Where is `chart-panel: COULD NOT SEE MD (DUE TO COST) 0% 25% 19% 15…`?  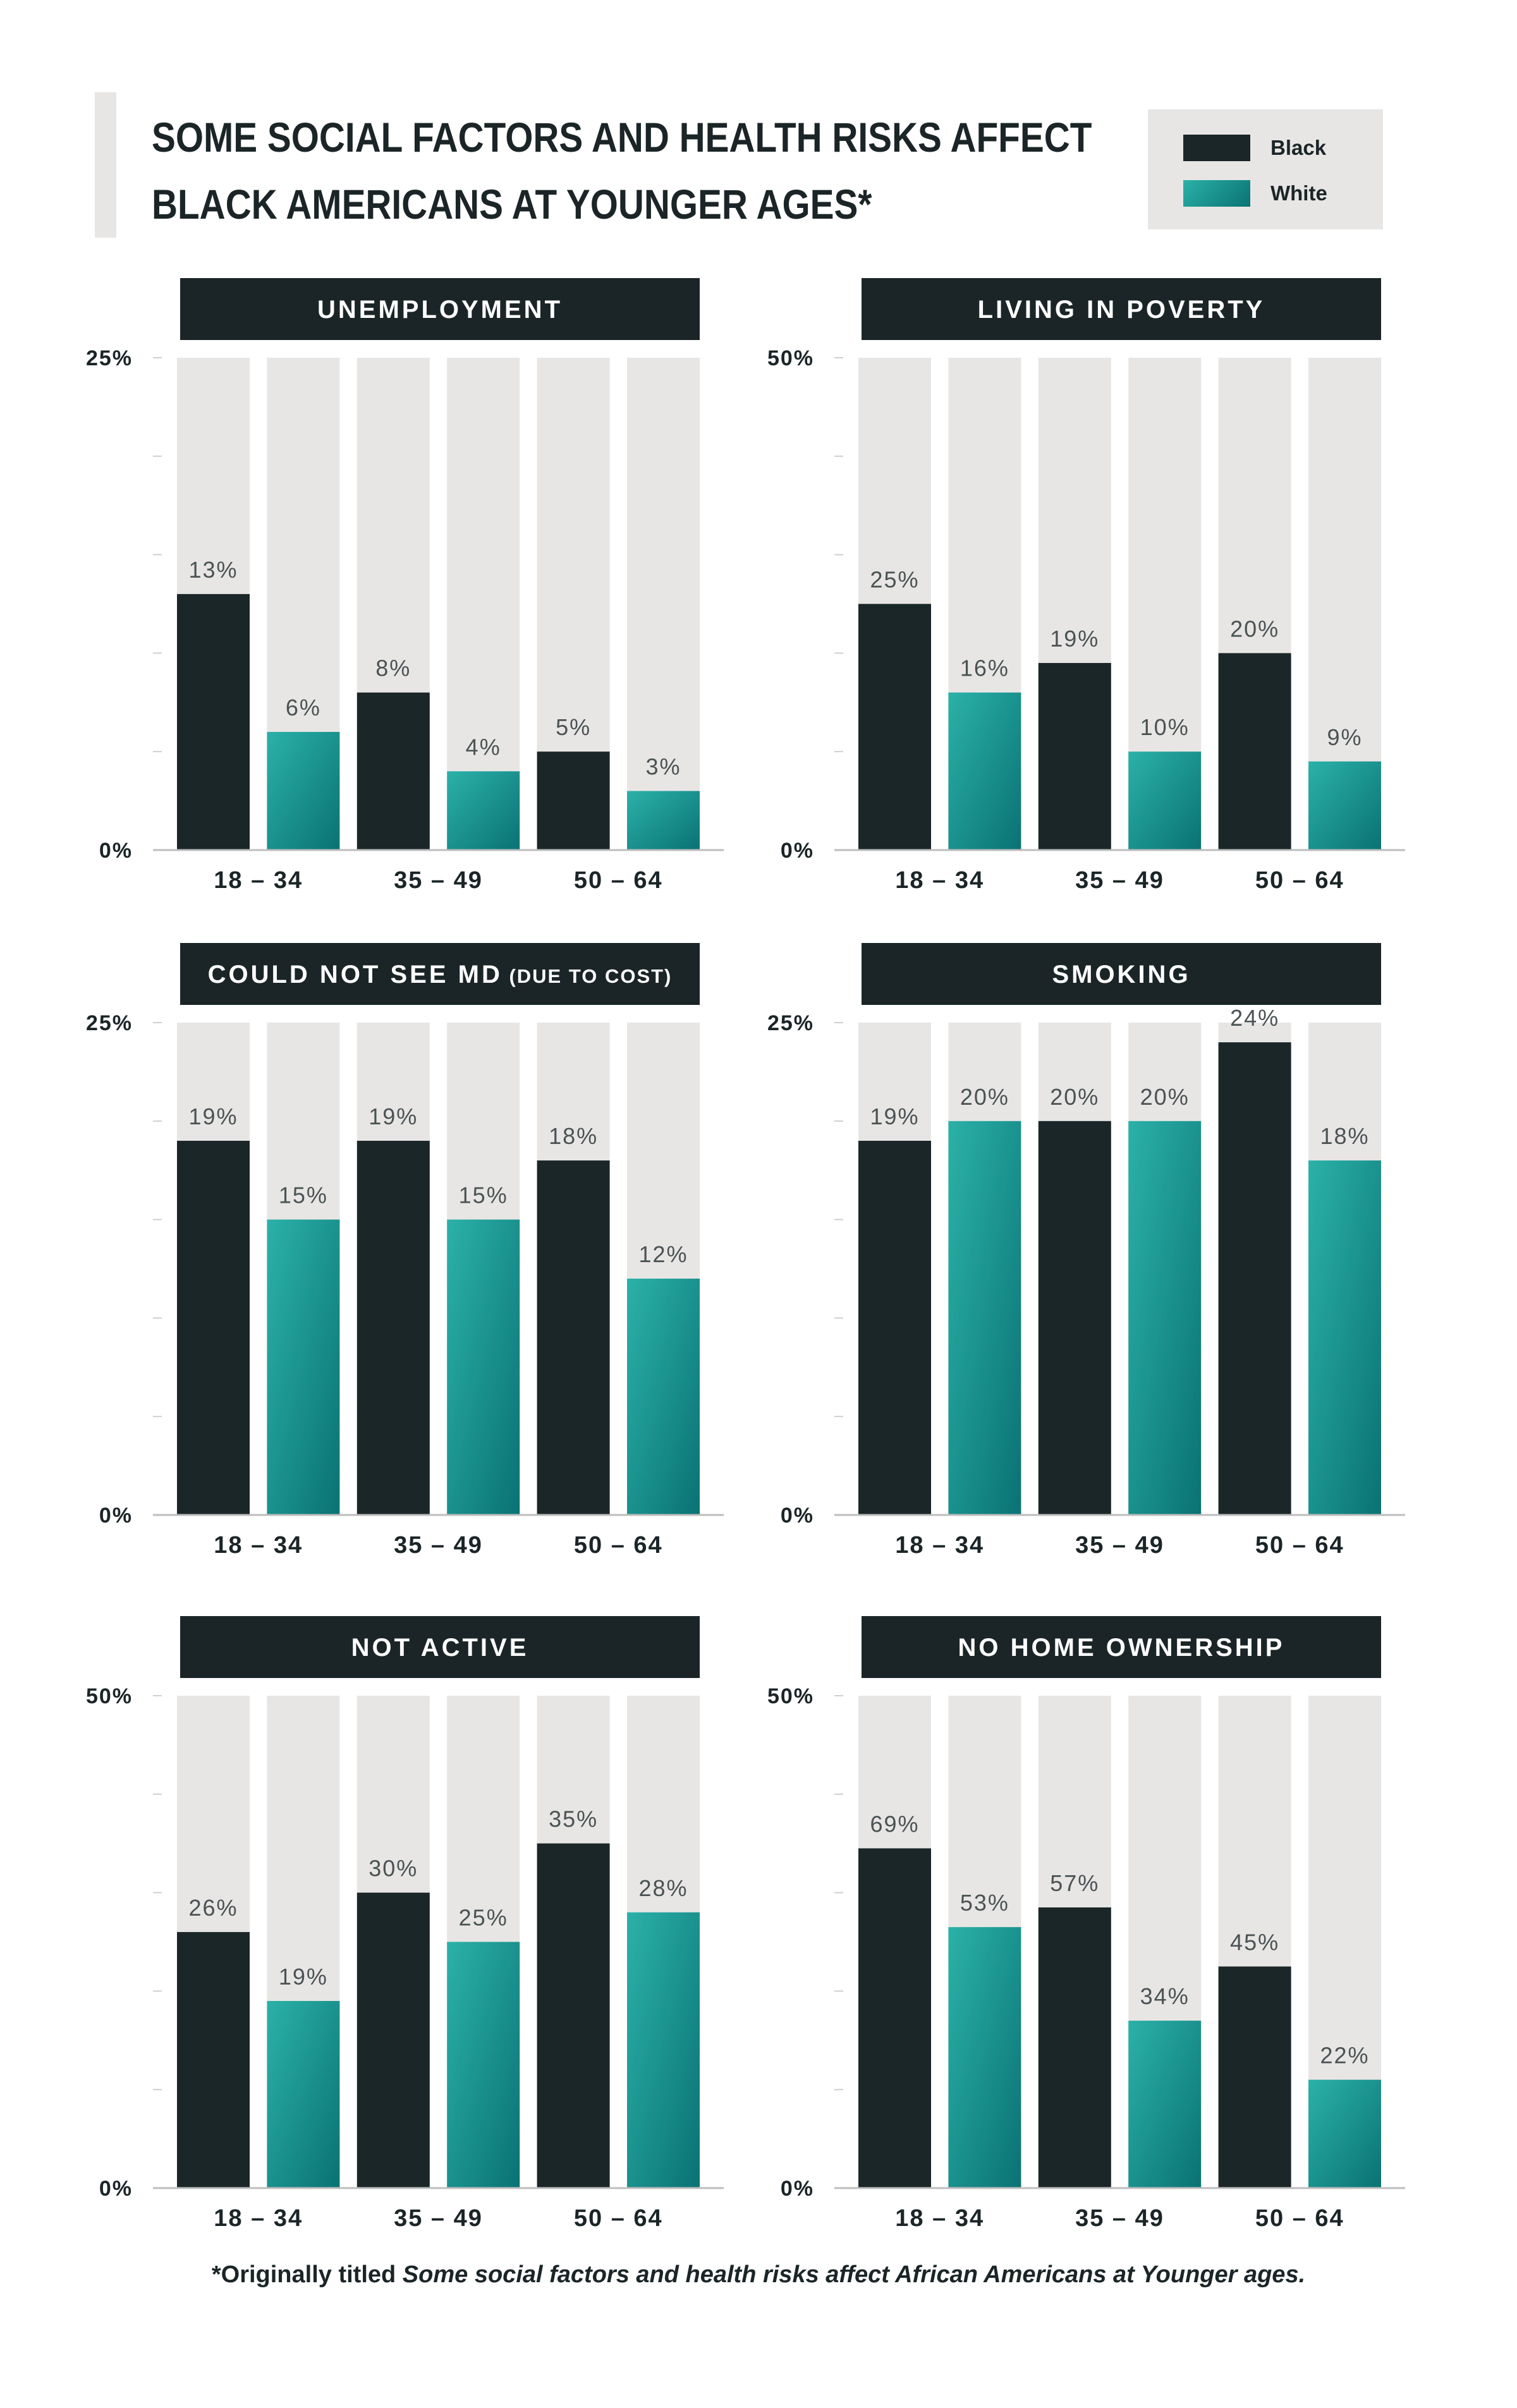
chart-panel: COULD NOT SEE MD (DUE TO COST) 0% 25% 19% 15… is located at coordinates (405, 1251).